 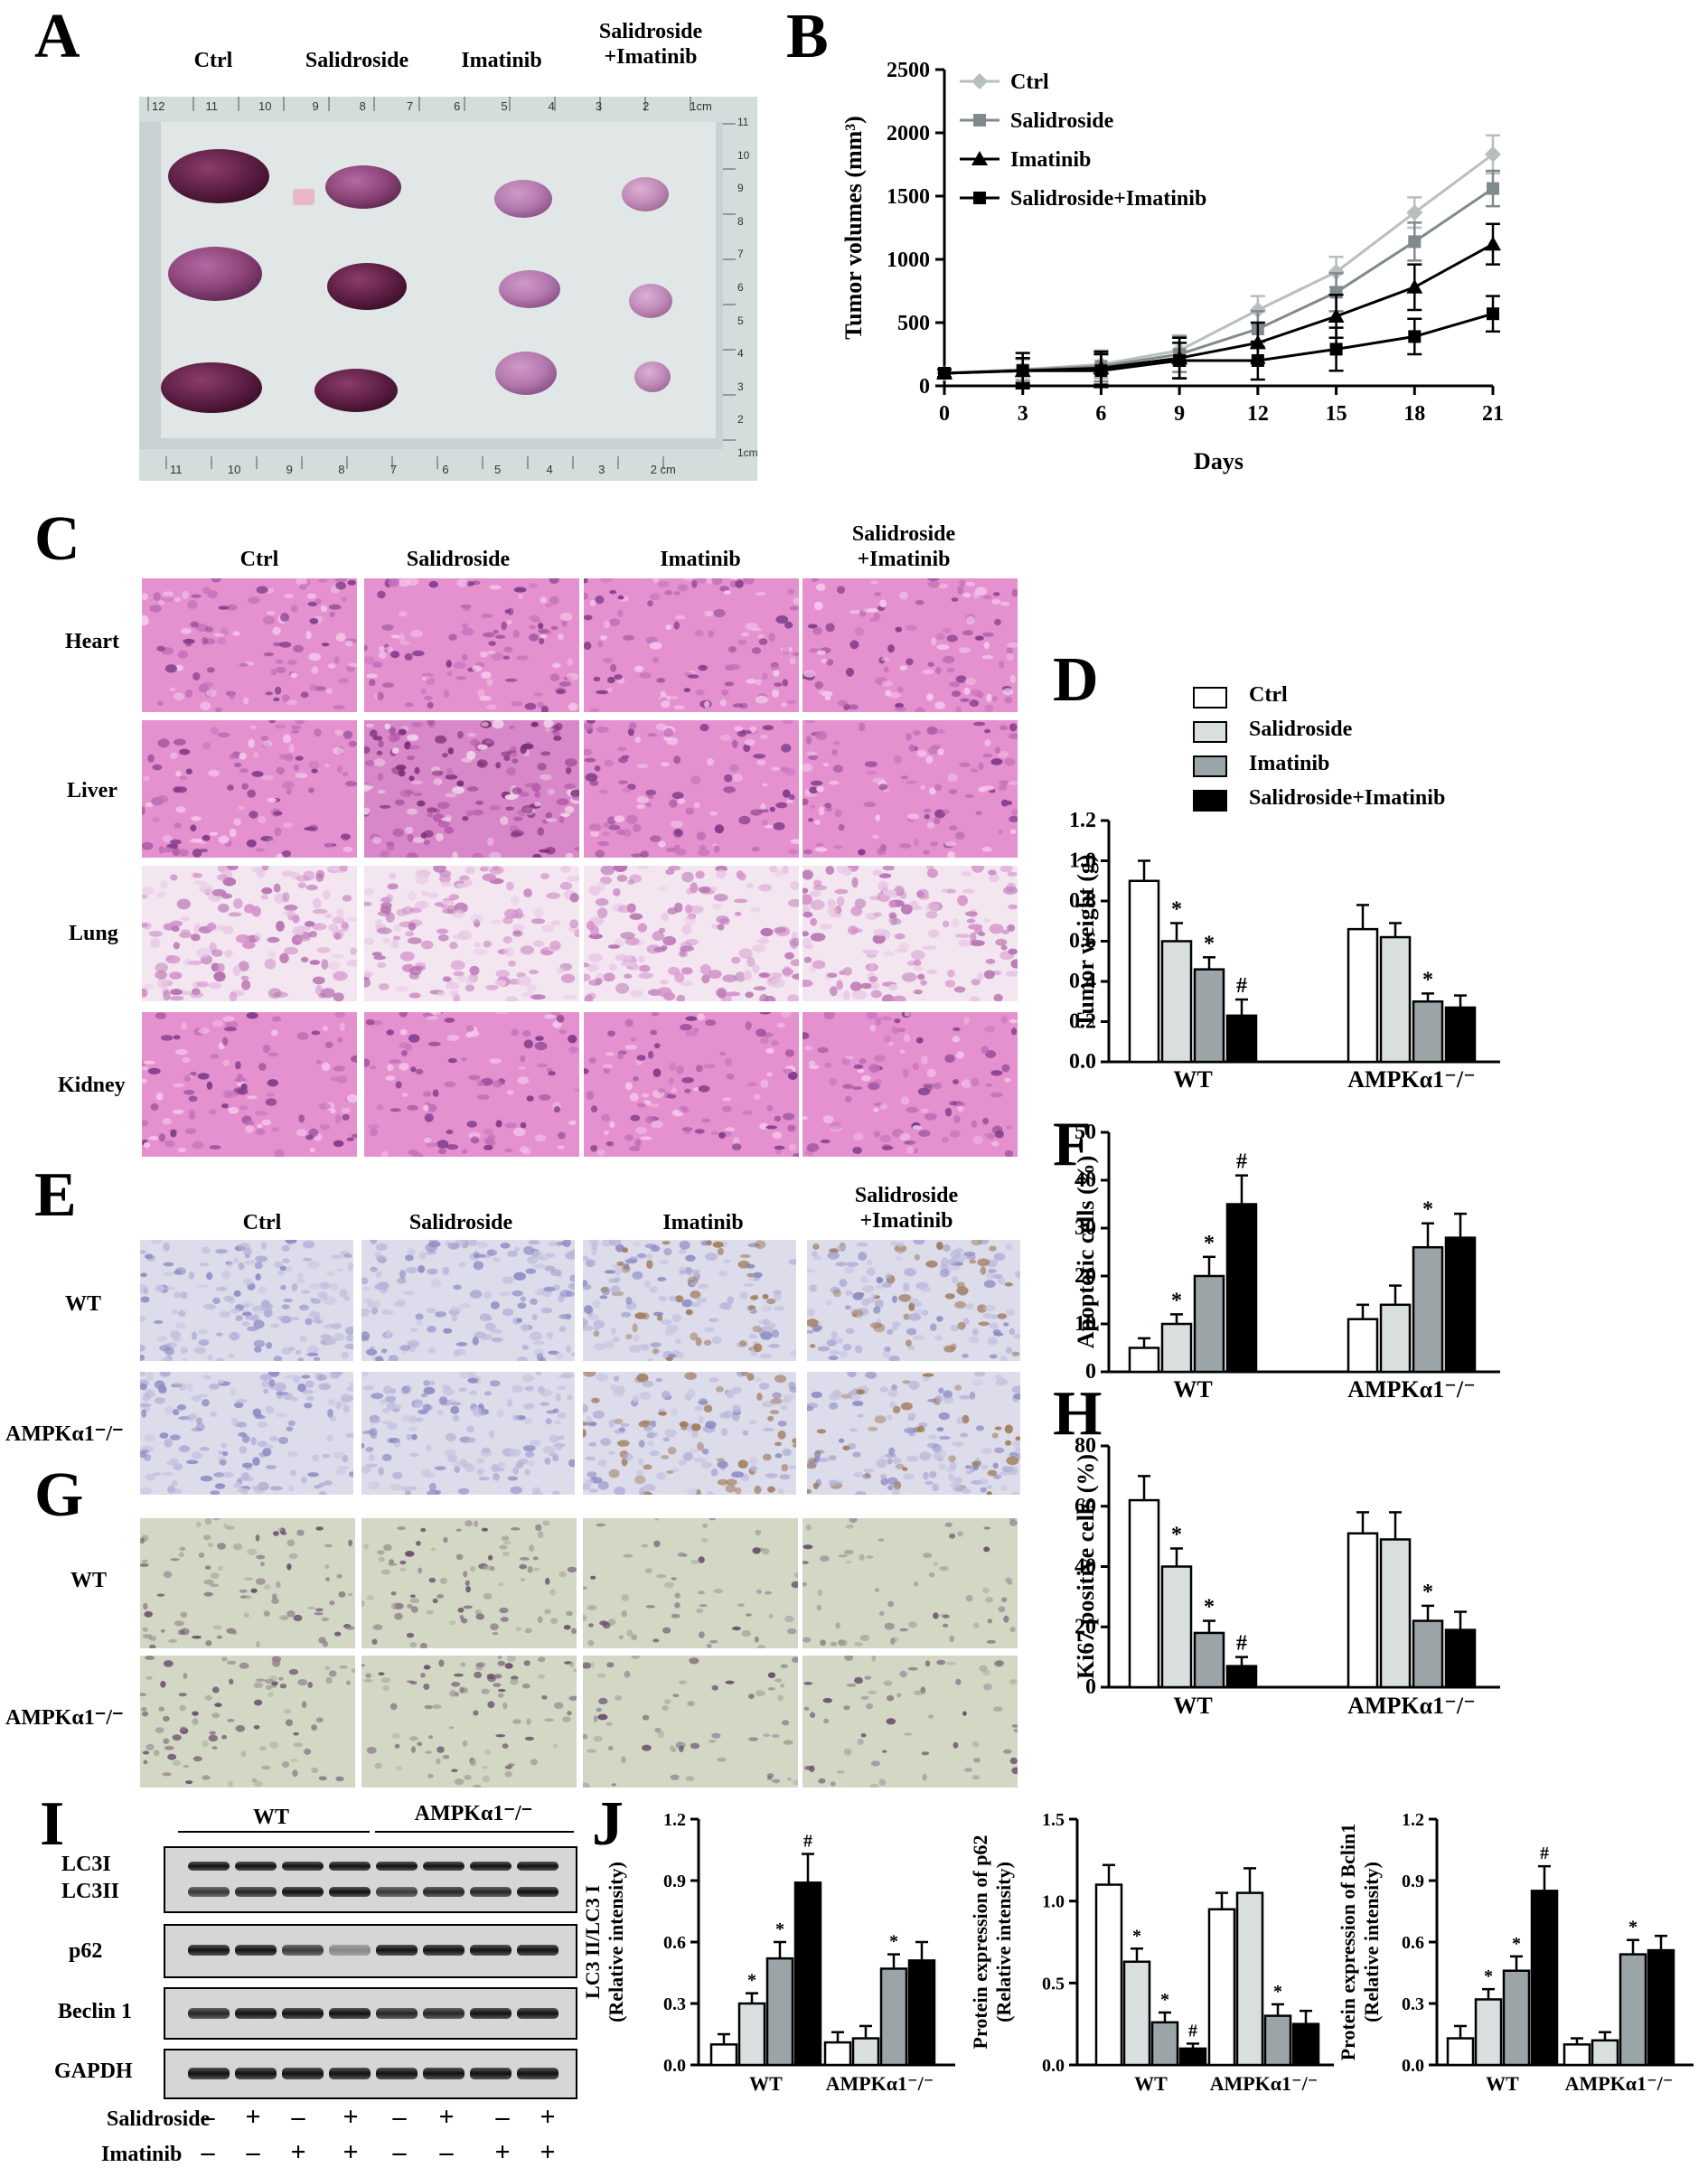 What do you see at coordinates (469, 1583) in the screenshot?
I see `micrograph-image` at bounding box center [469, 1583].